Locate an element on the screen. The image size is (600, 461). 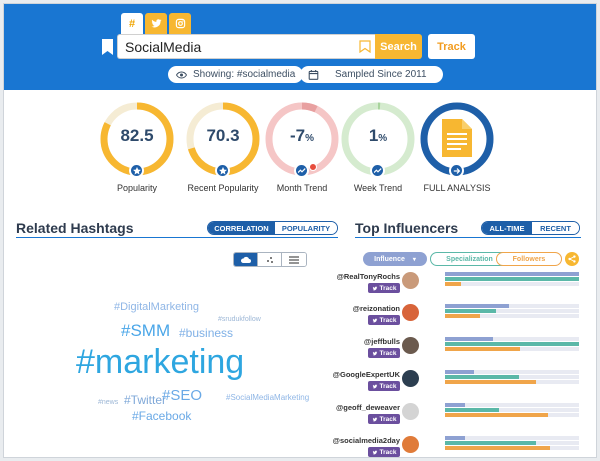
cloud-view-button is located at coordinates (246, 259).